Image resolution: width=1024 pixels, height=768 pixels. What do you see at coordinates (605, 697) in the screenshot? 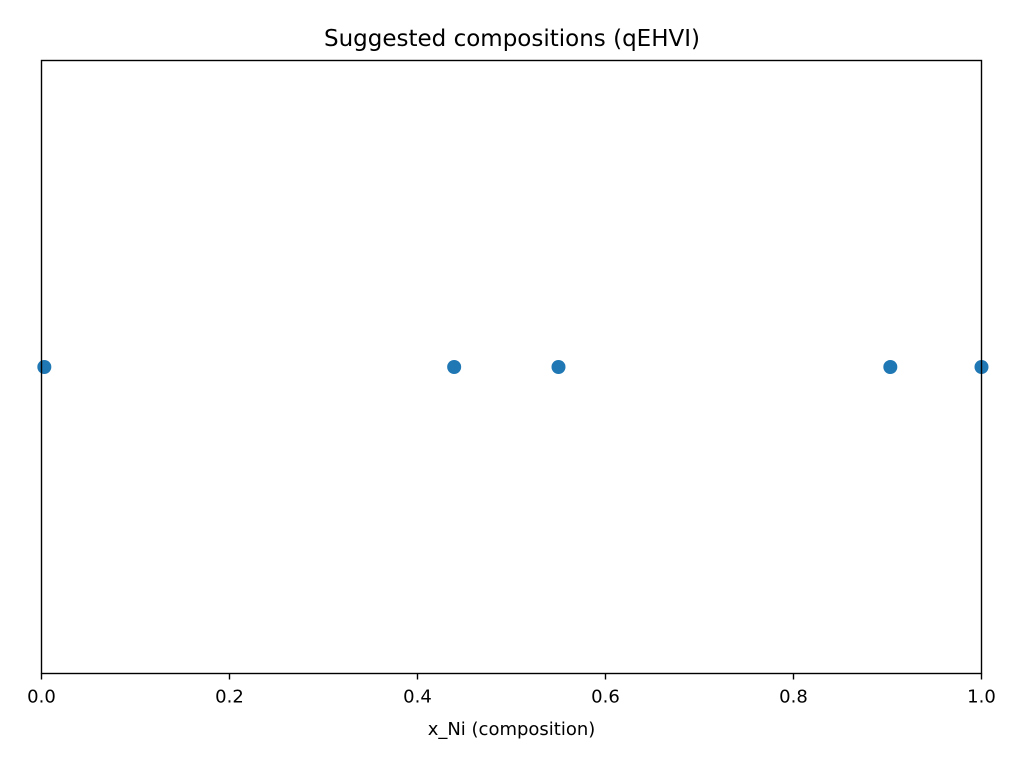
I see `x-tick-label: 0.6` at bounding box center [605, 697].